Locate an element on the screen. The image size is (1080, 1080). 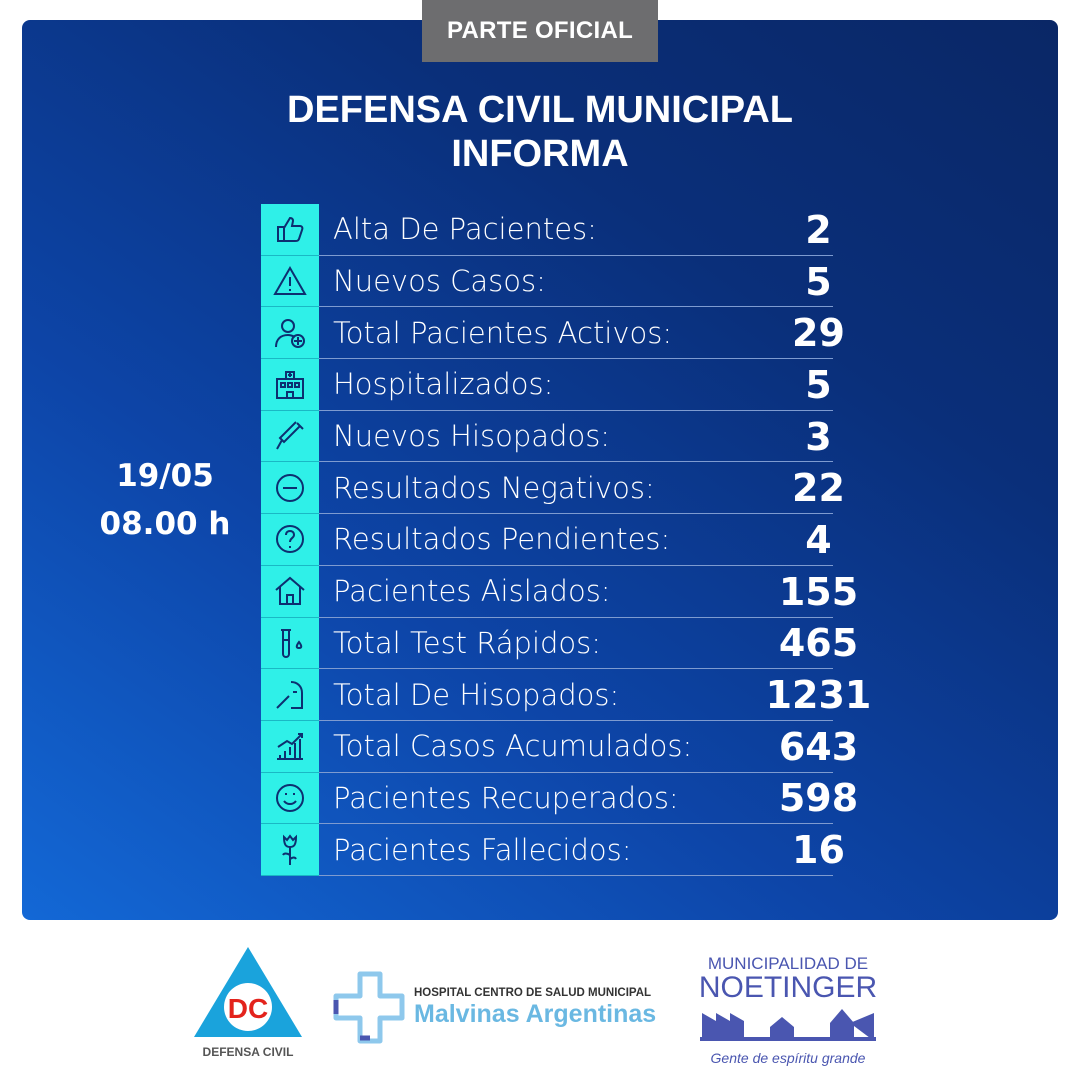
stat-label: Nuevos Casos: is located at coordinates (576, 282).